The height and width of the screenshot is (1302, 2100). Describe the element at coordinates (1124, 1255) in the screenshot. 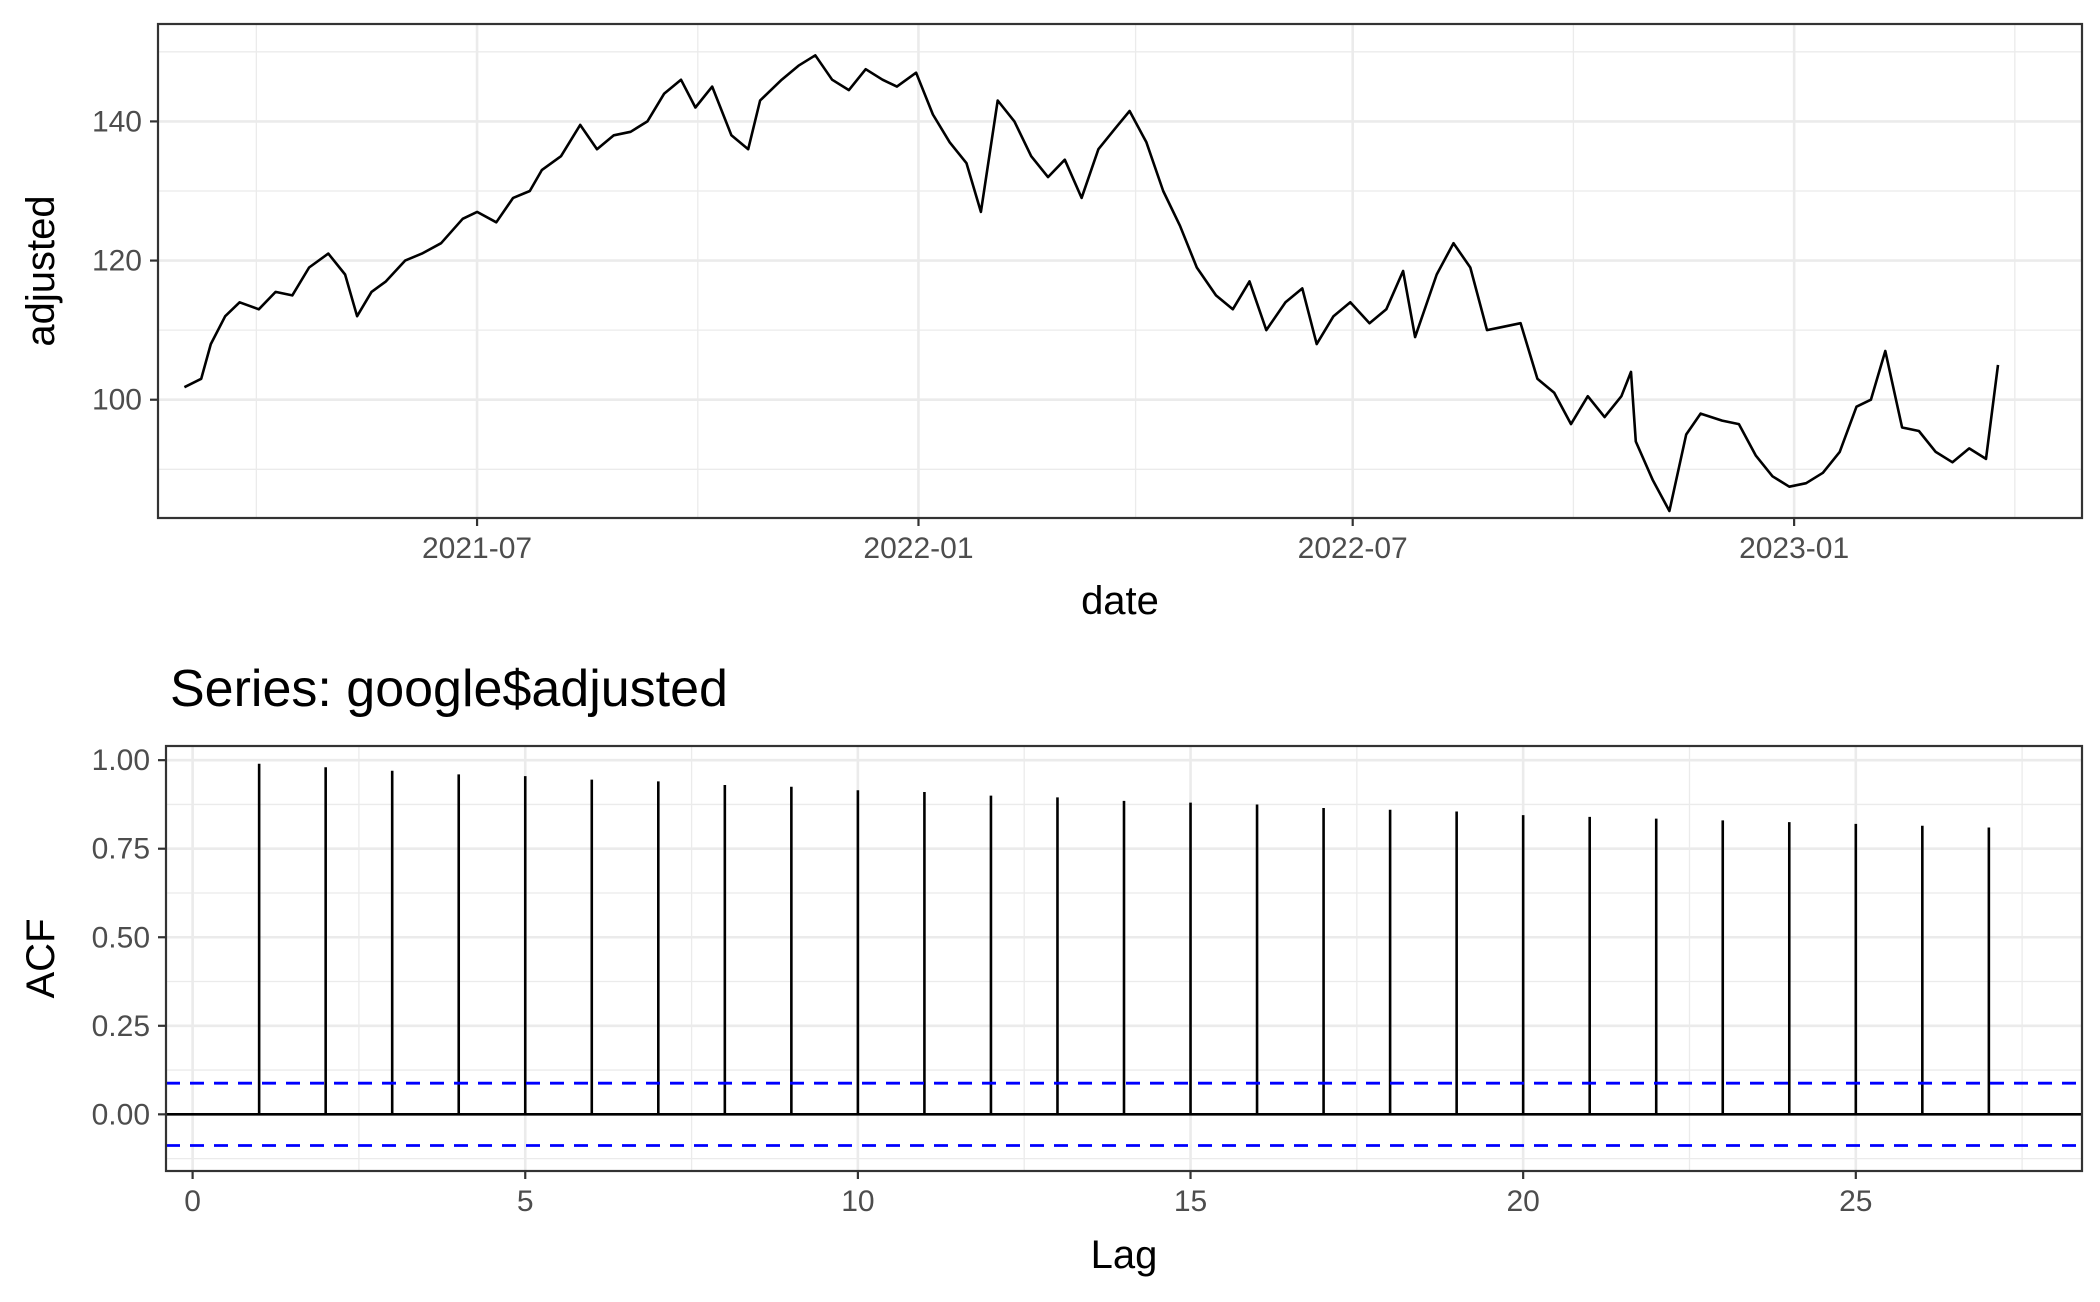

I see `acf-chart-x-axis-title: Lag` at that location.